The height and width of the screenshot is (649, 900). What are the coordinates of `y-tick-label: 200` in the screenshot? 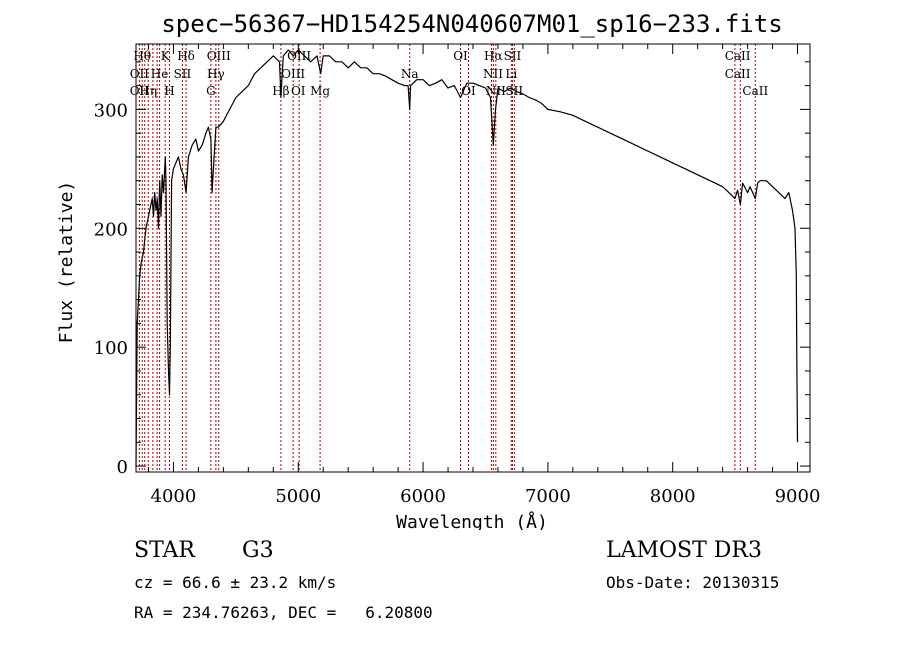 It's located at (111, 229).